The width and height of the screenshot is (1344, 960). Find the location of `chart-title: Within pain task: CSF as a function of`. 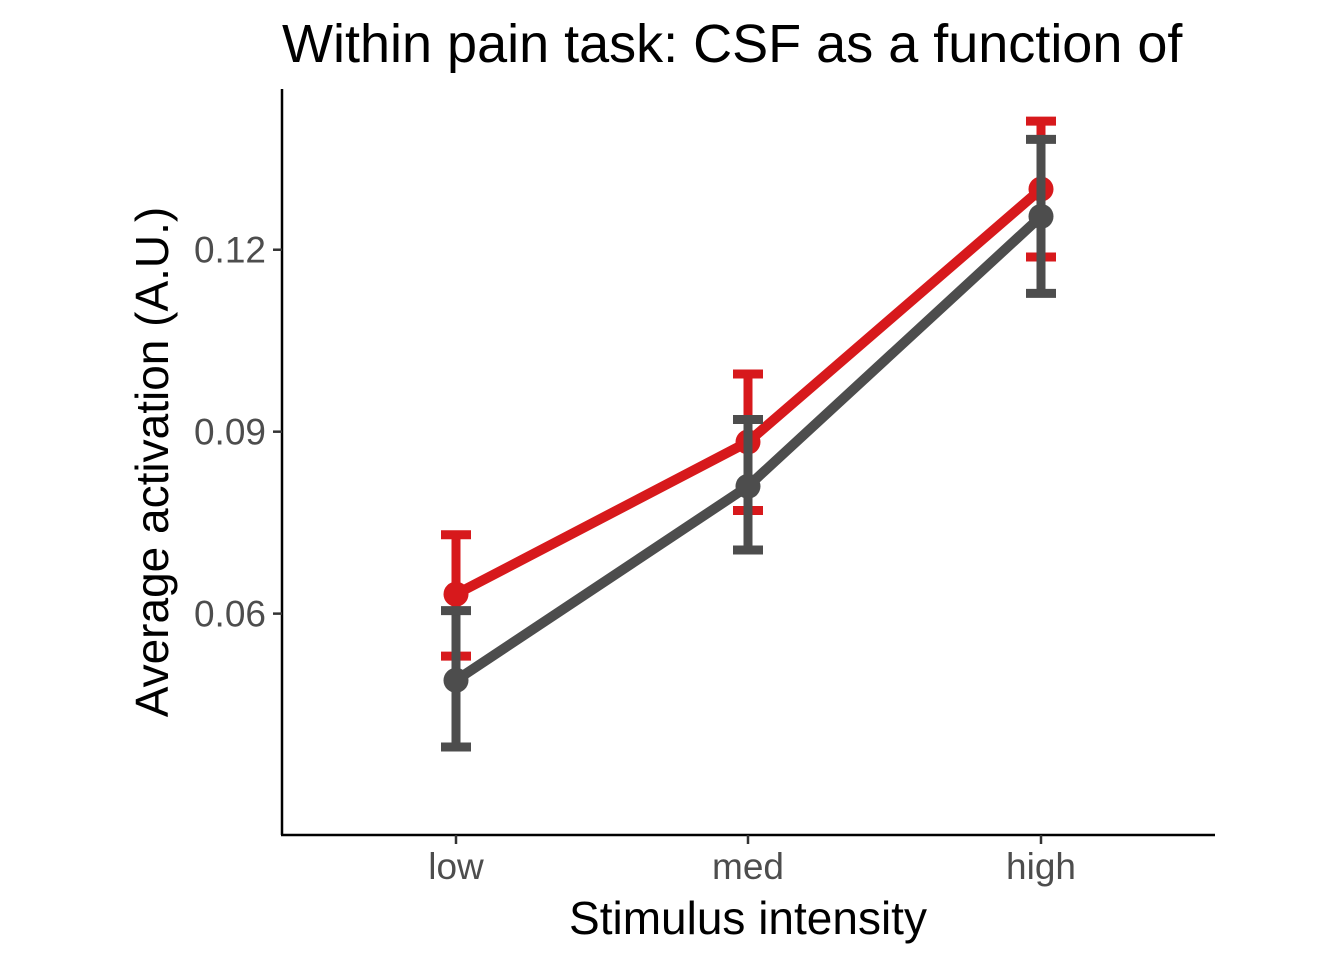

chart-title: Within pain task: CSF as a function of is located at coordinates (732, 44).